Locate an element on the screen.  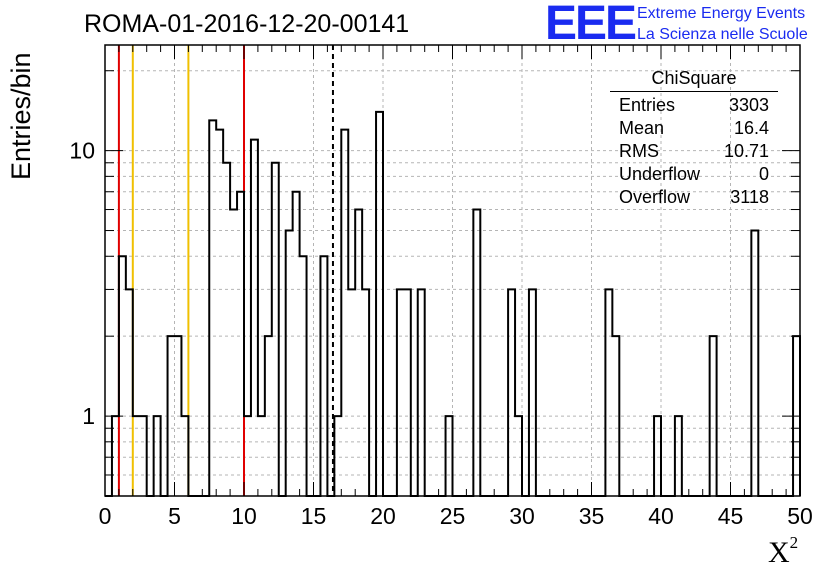
stats-value: 0 is located at coordinates (763, 174).